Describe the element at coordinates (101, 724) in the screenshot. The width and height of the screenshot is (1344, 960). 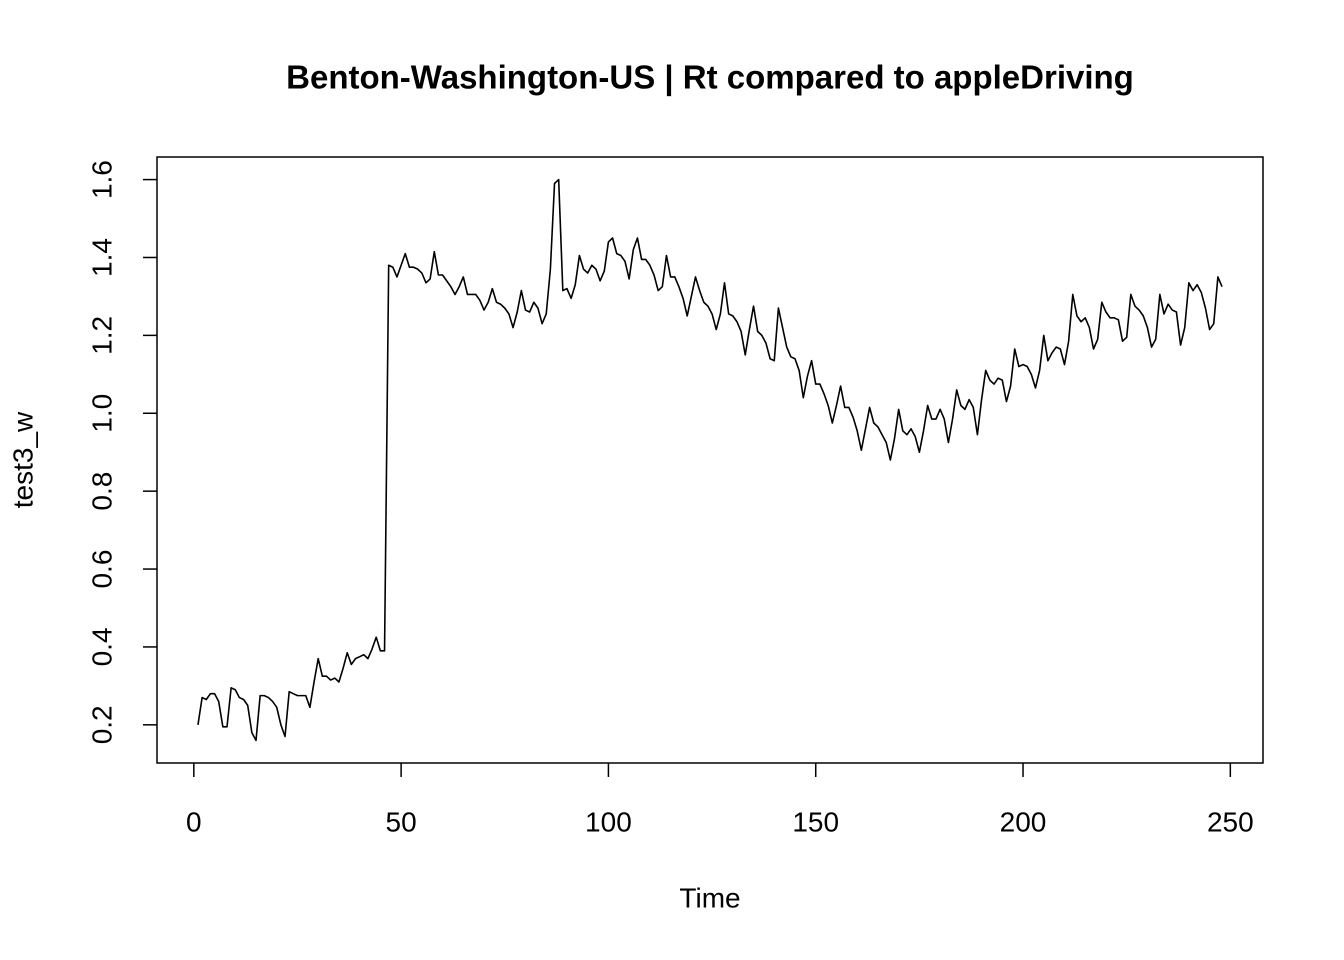
I see `y-tick-label: 0.2` at that location.